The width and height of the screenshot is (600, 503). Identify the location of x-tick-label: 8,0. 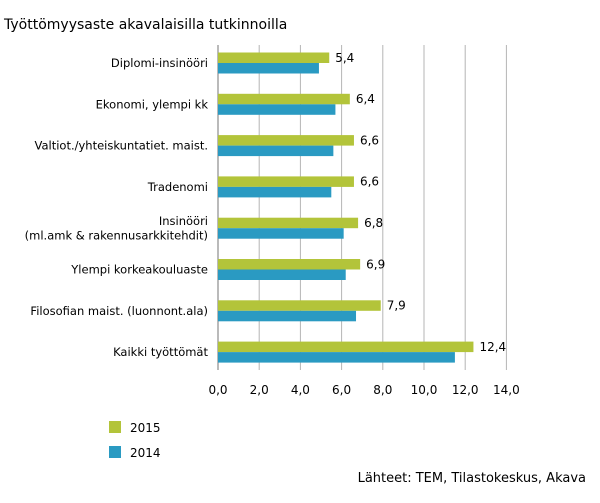
(382, 390).